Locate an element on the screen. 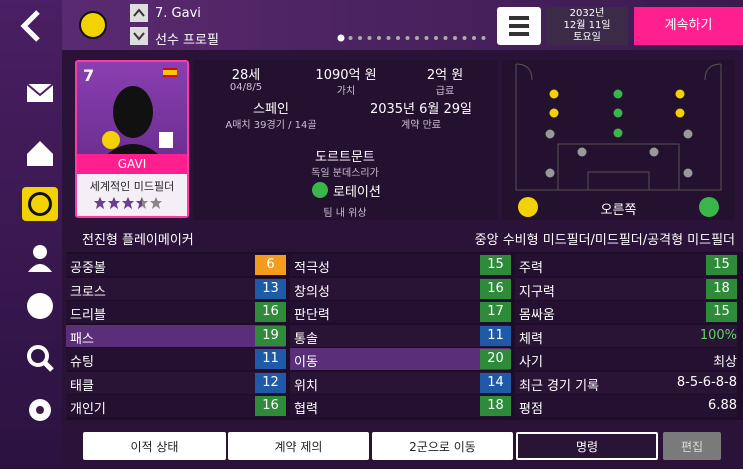 The image size is (743, 469). date-year: 2032년 is located at coordinates (587, 13).